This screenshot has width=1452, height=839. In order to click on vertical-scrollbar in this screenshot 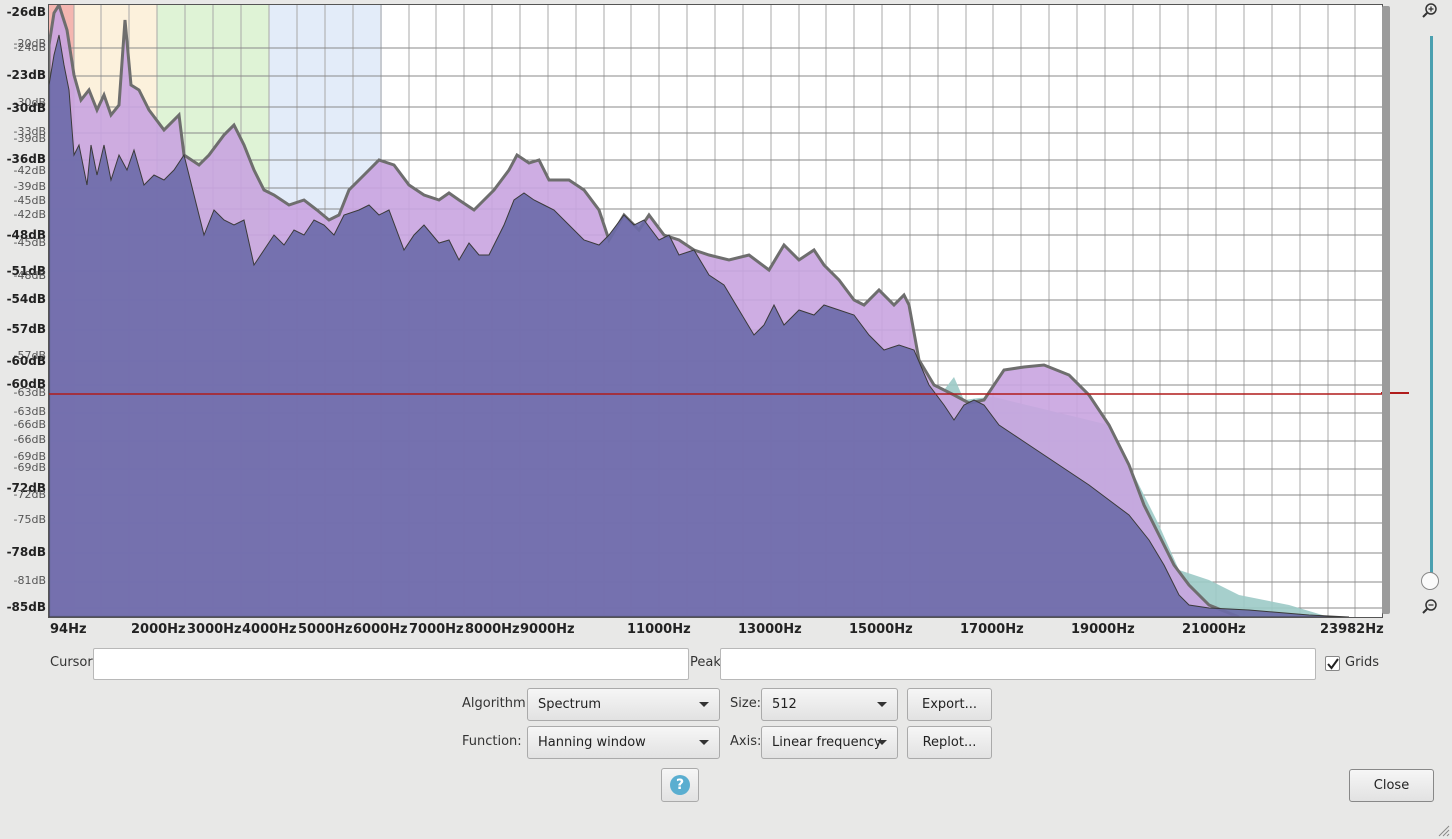, I will do `click(1386, 310)`.